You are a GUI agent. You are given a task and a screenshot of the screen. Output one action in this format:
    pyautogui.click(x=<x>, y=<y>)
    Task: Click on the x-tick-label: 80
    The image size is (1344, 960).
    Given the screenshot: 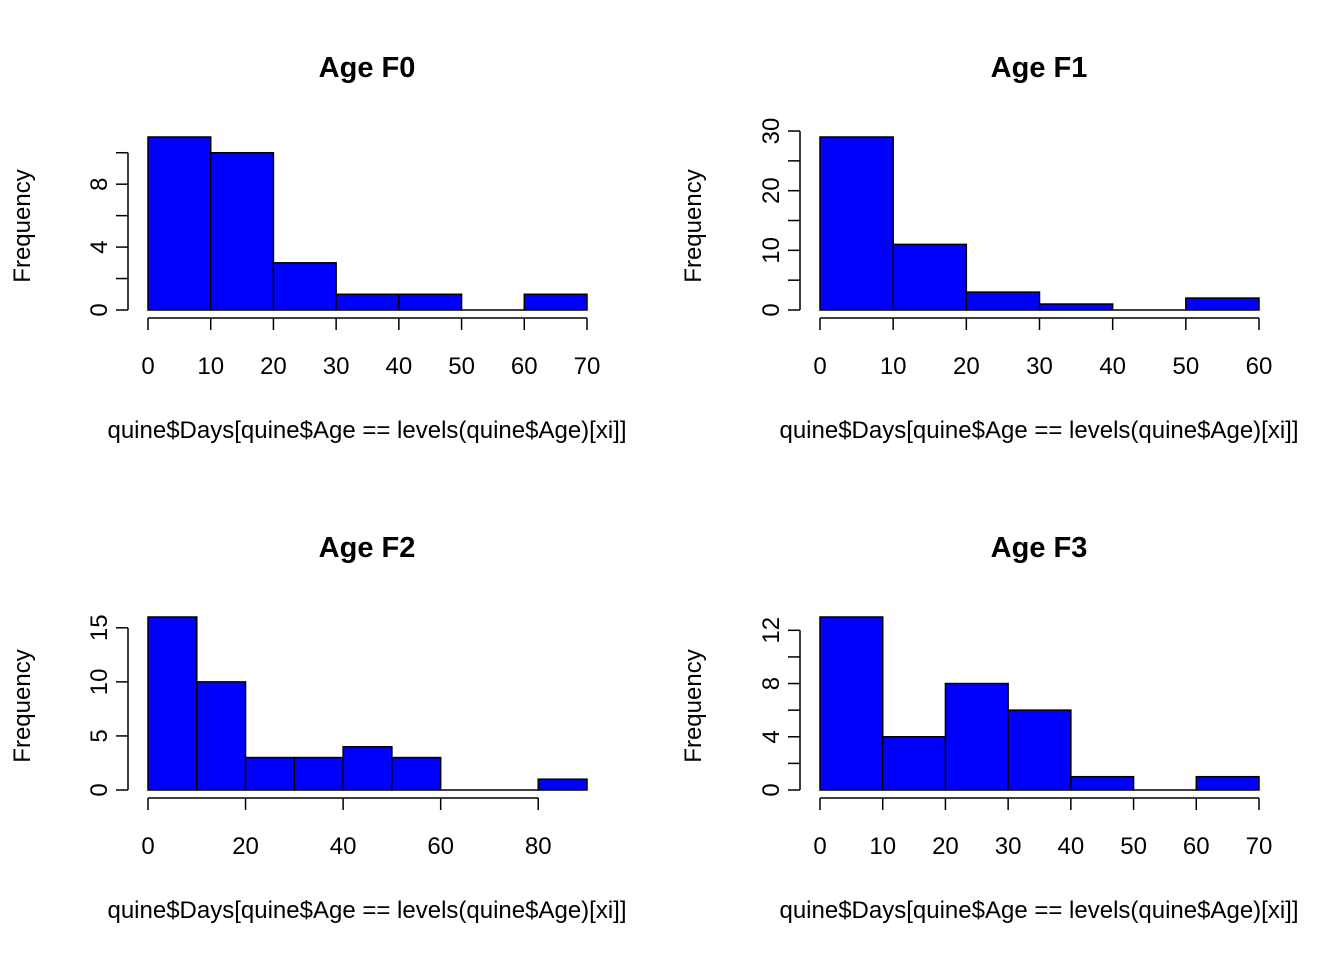 What is the action you would take?
    pyautogui.click(x=538, y=846)
    